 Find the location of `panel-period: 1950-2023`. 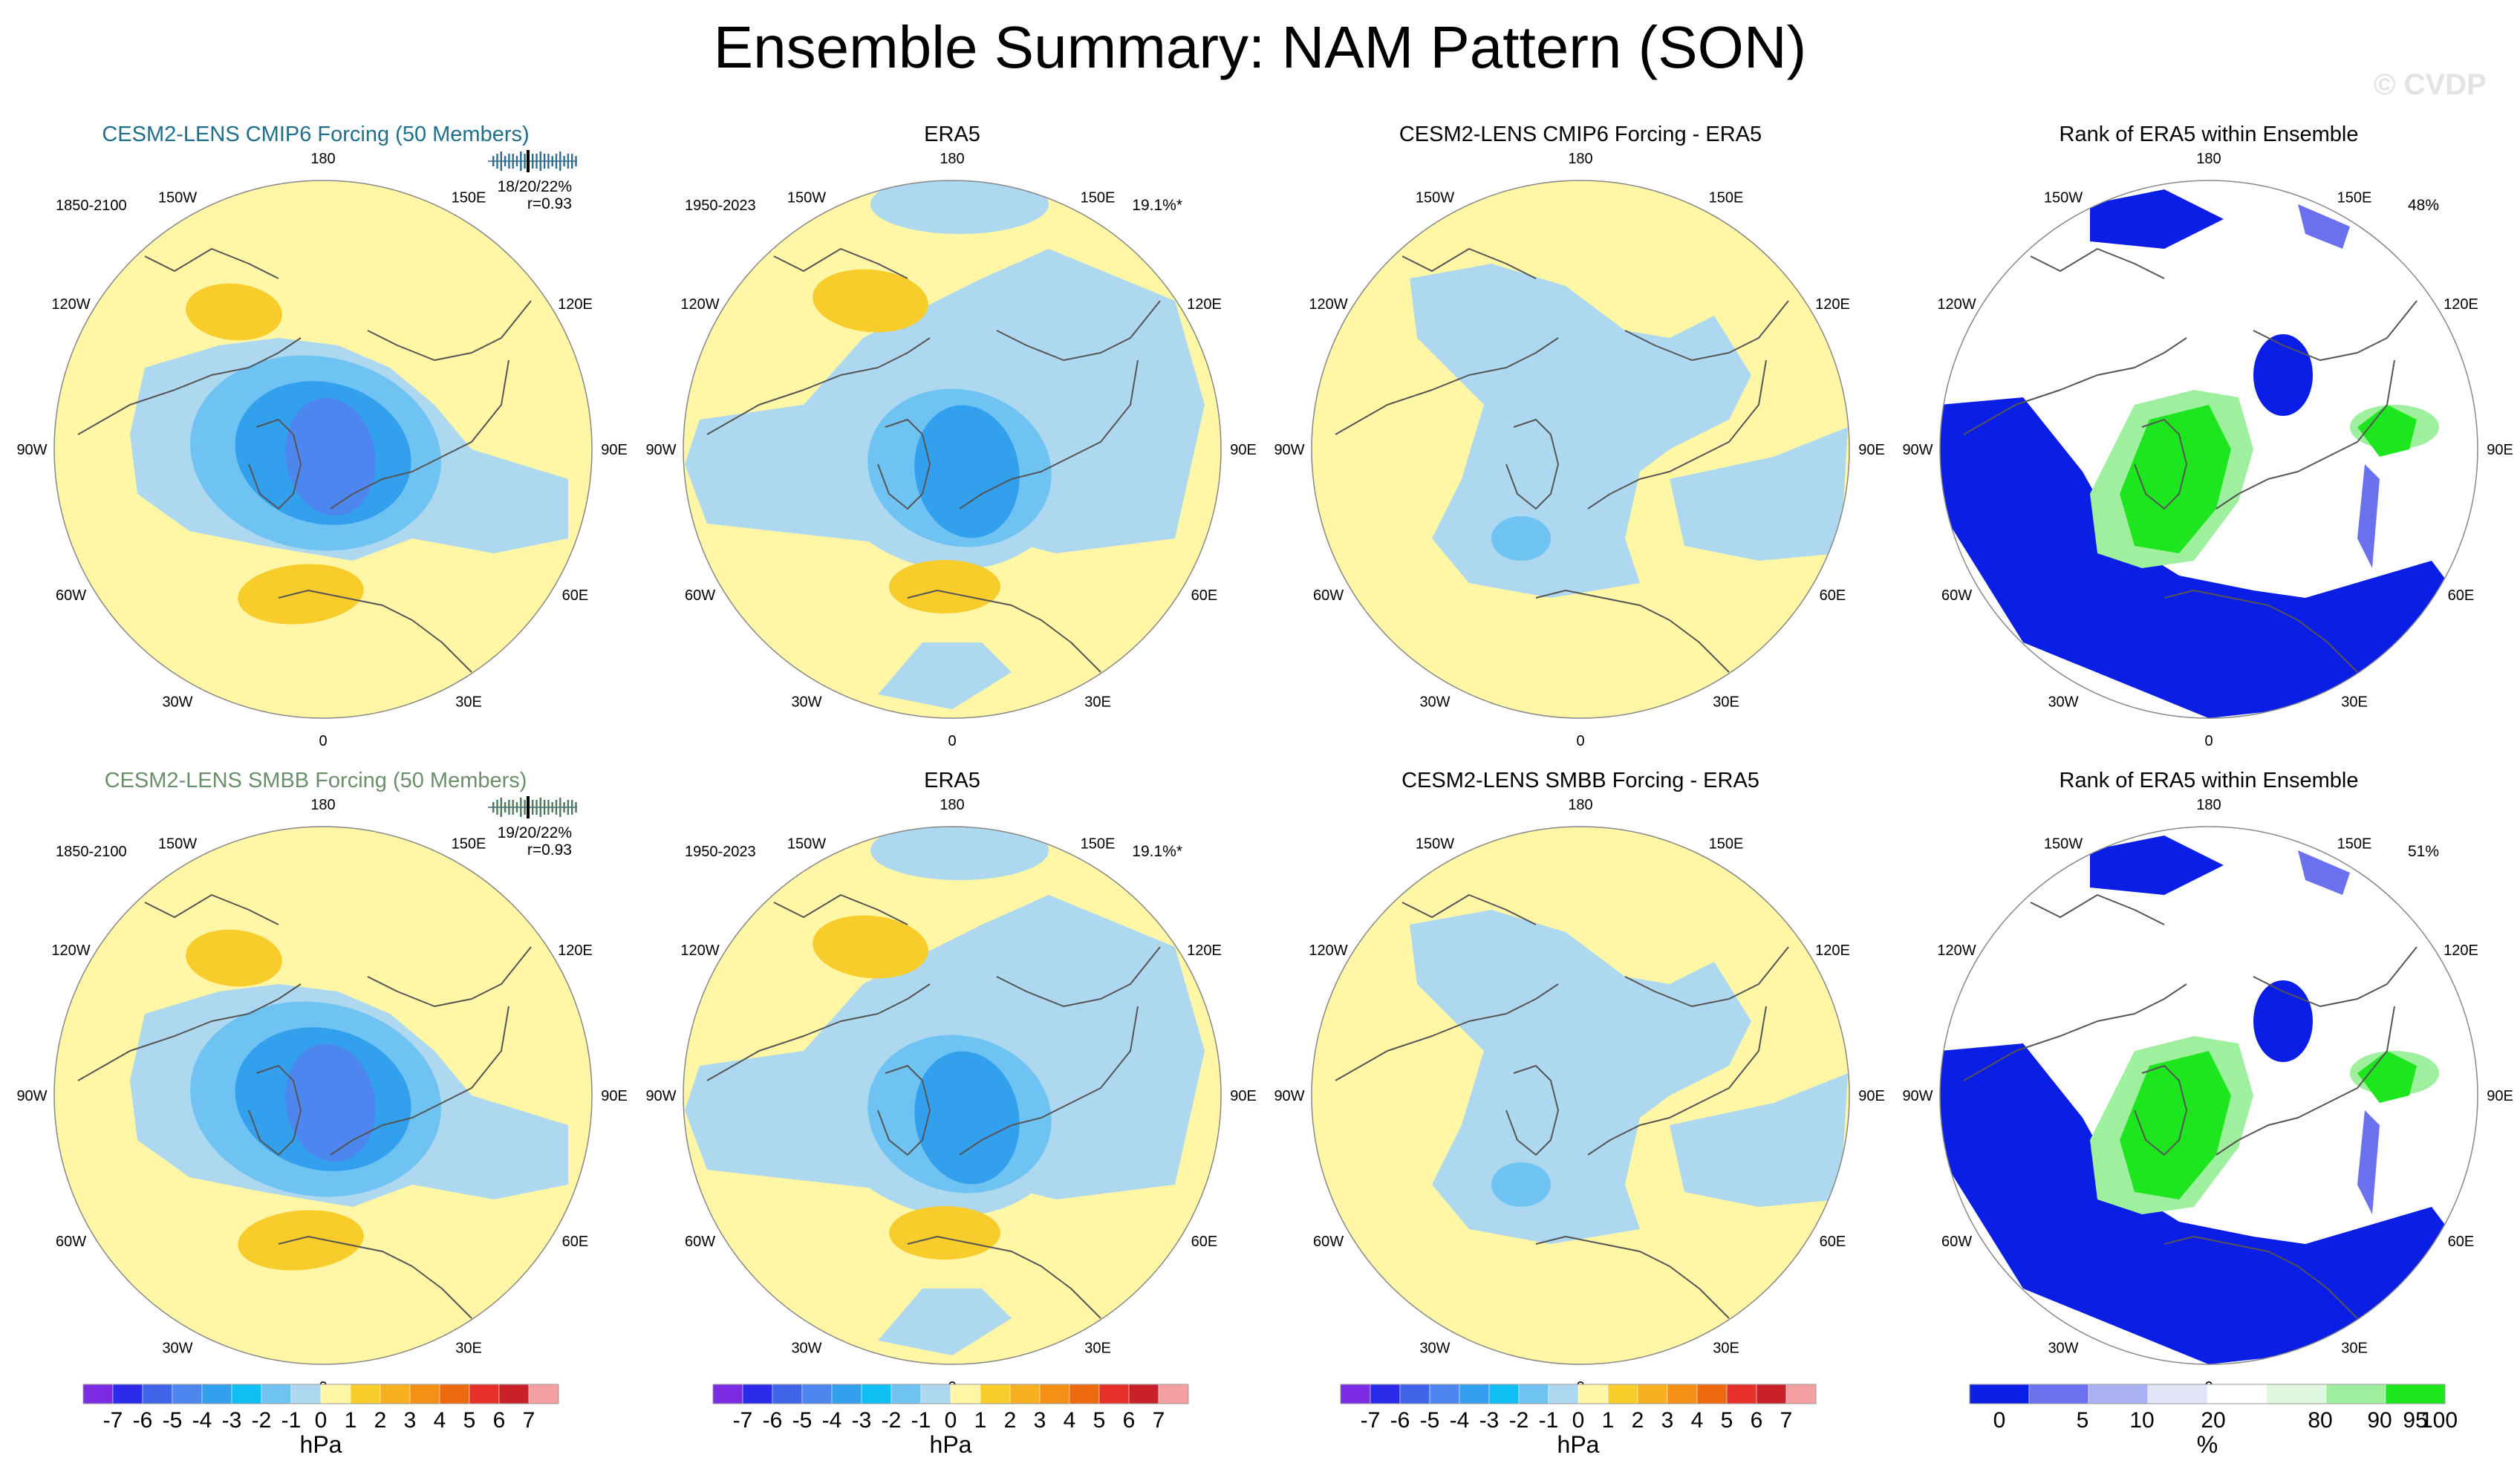

panel-period: 1950-2023 is located at coordinates (721, 206).